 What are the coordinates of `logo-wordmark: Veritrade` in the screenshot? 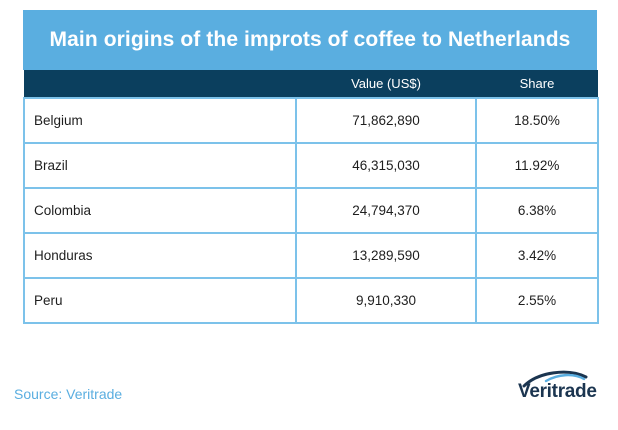 It's located at (557, 391).